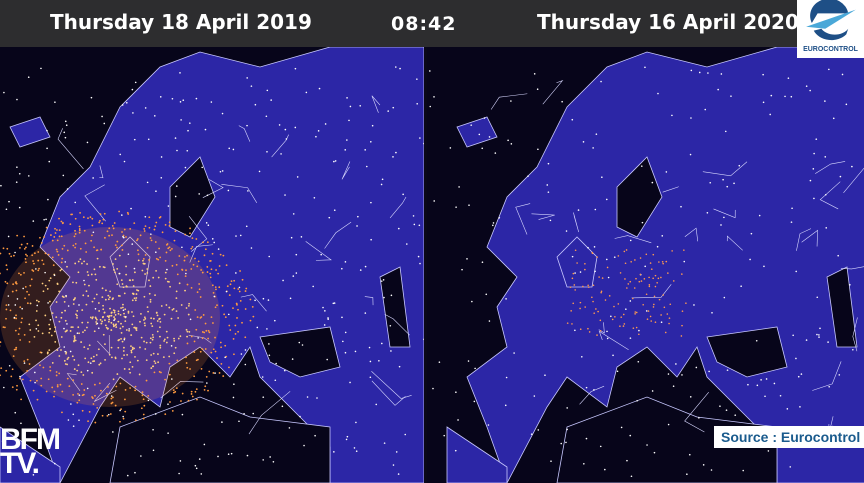 The height and width of the screenshot is (483, 864). I want to click on sea-area, so click(842, 307).